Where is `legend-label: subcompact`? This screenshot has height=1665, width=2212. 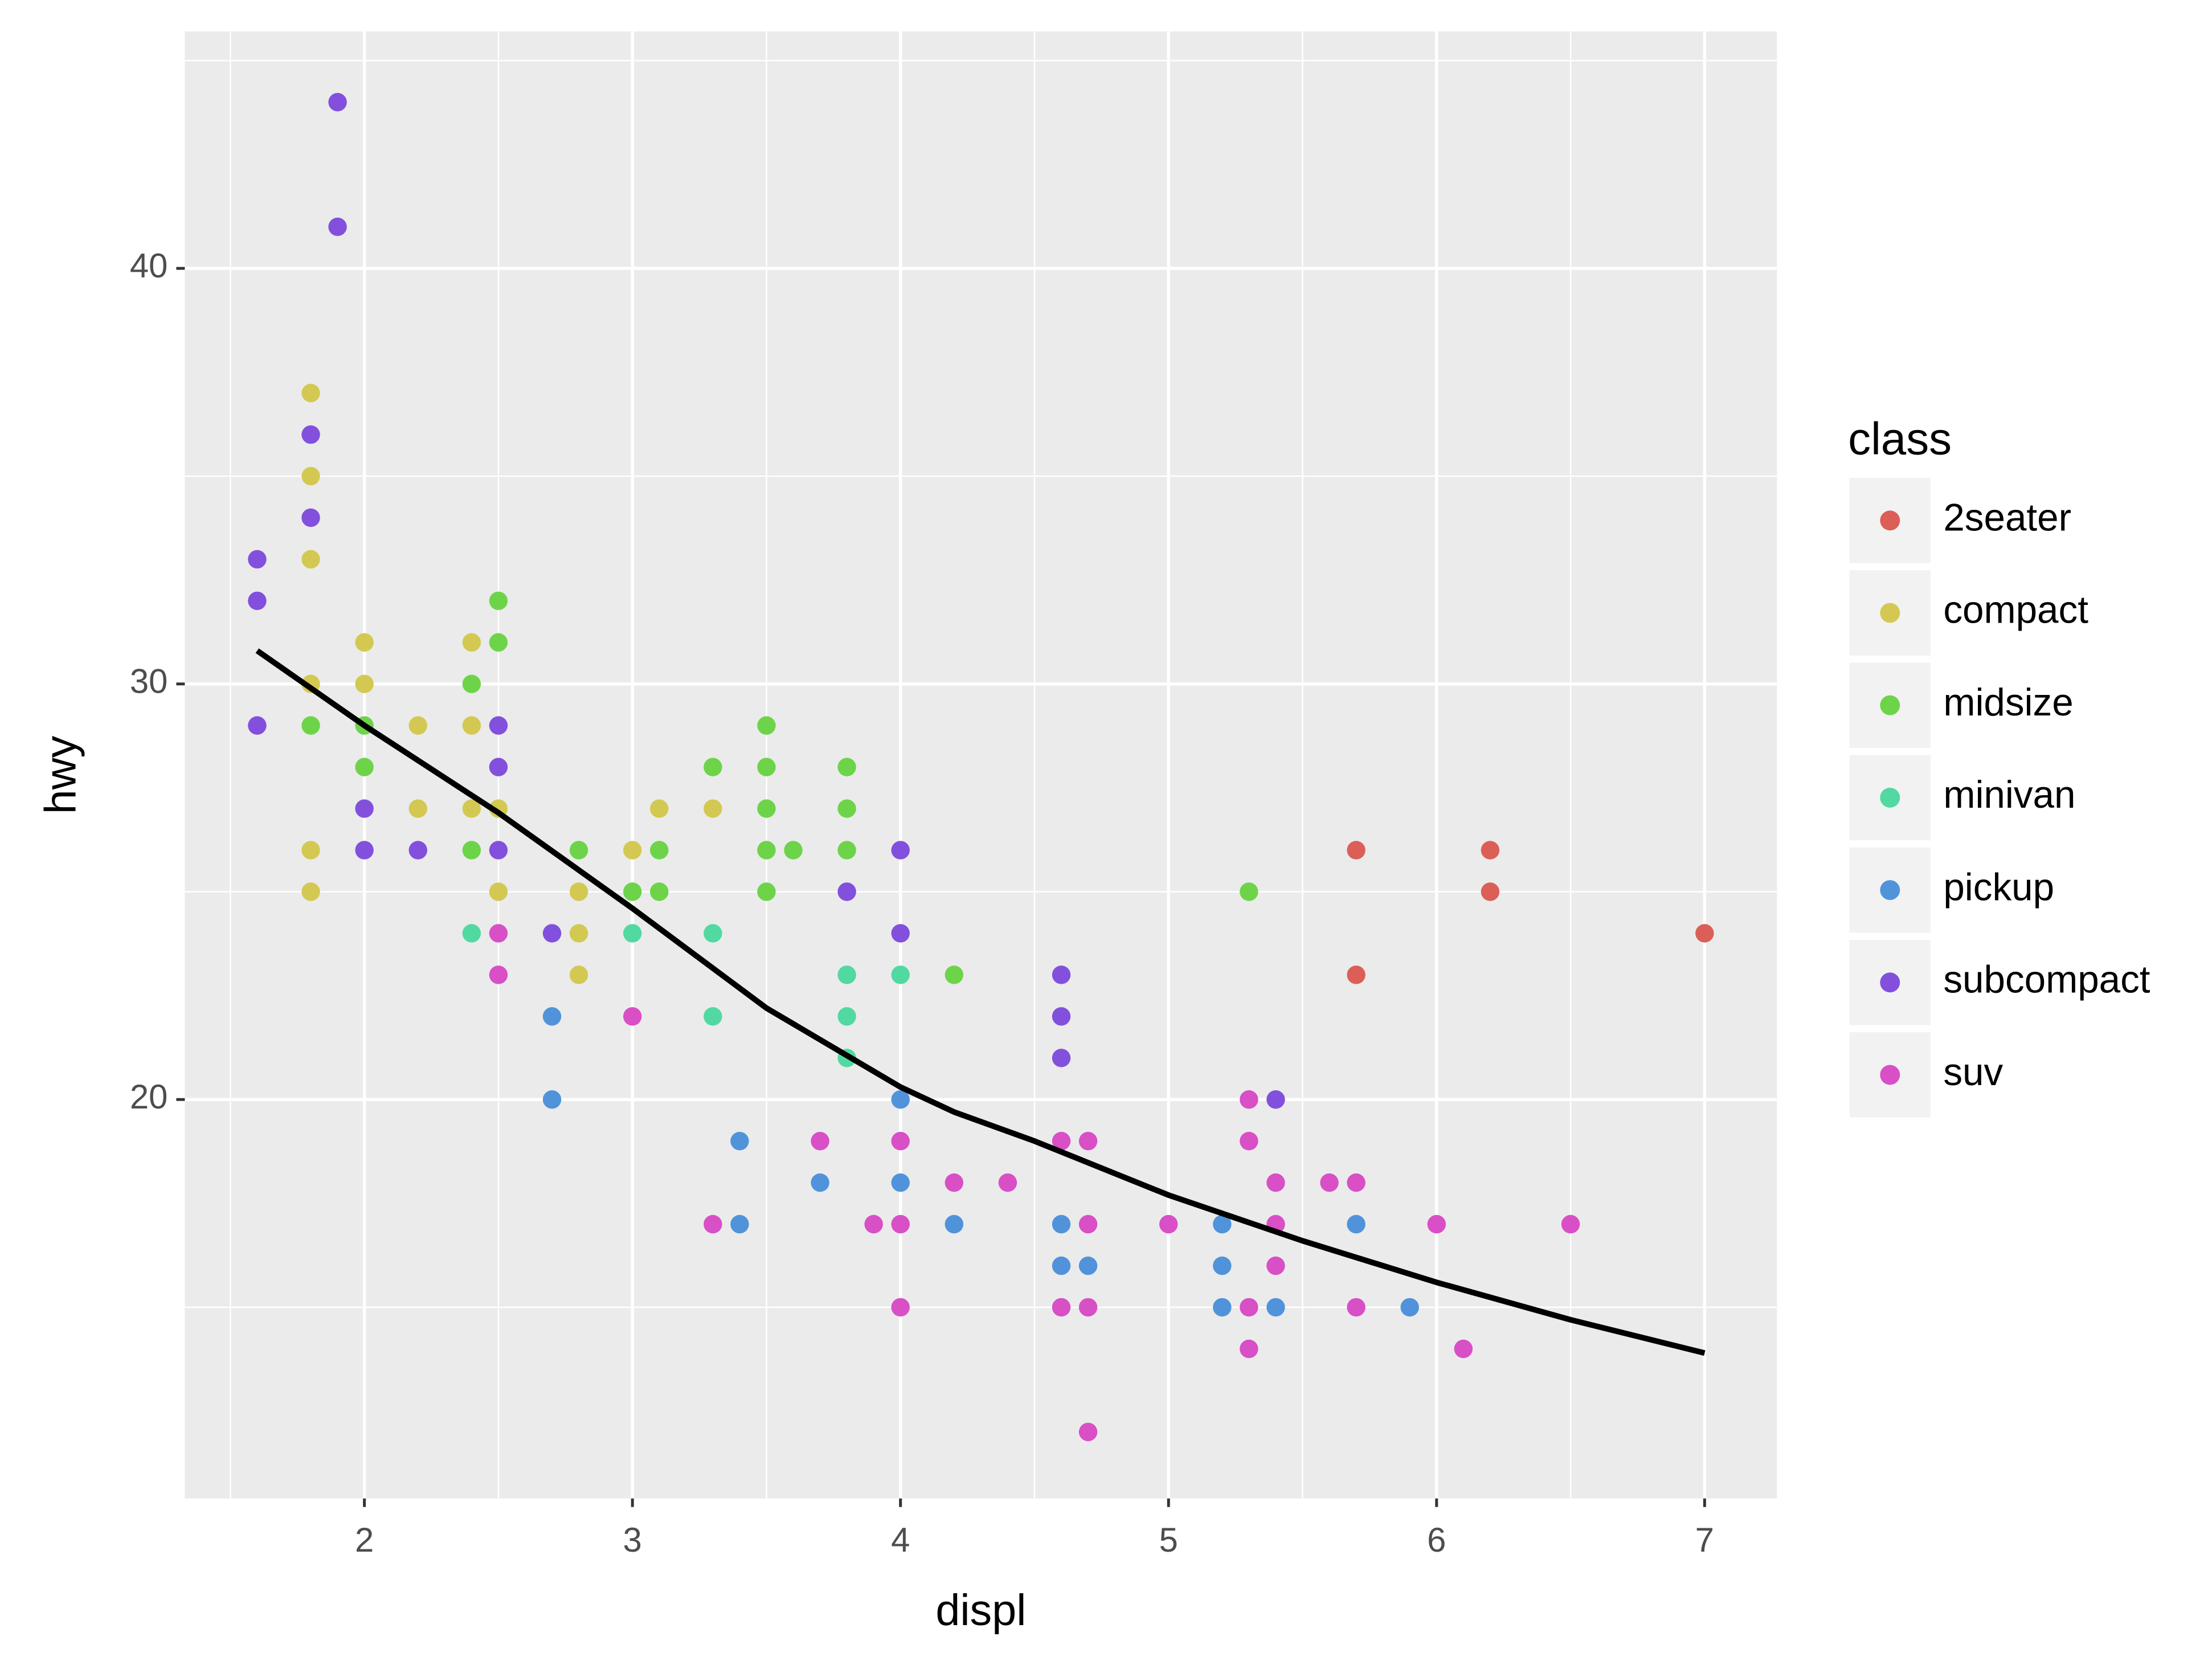 legend-label: subcompact is located at coordinates (2046, 980).